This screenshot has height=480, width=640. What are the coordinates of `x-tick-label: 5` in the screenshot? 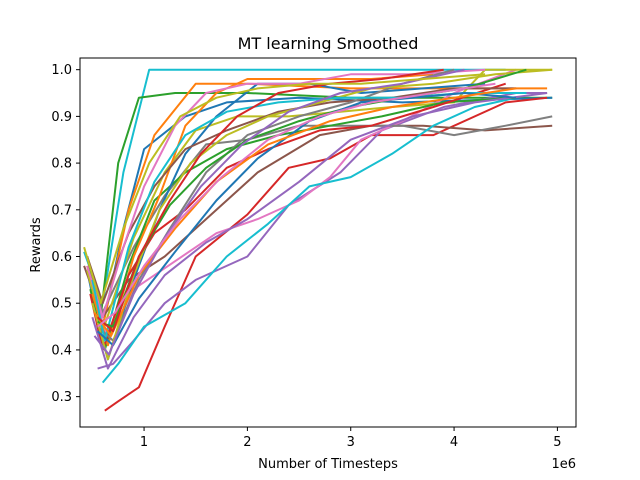 It's located at (557, 442).